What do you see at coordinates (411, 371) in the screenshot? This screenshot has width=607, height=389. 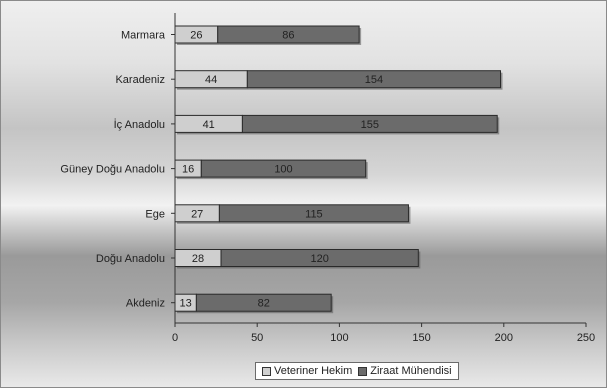 I see `legend-label-ziraat-muhendisi: Ziraat Mühendisi` at bounding box center [411, 371].